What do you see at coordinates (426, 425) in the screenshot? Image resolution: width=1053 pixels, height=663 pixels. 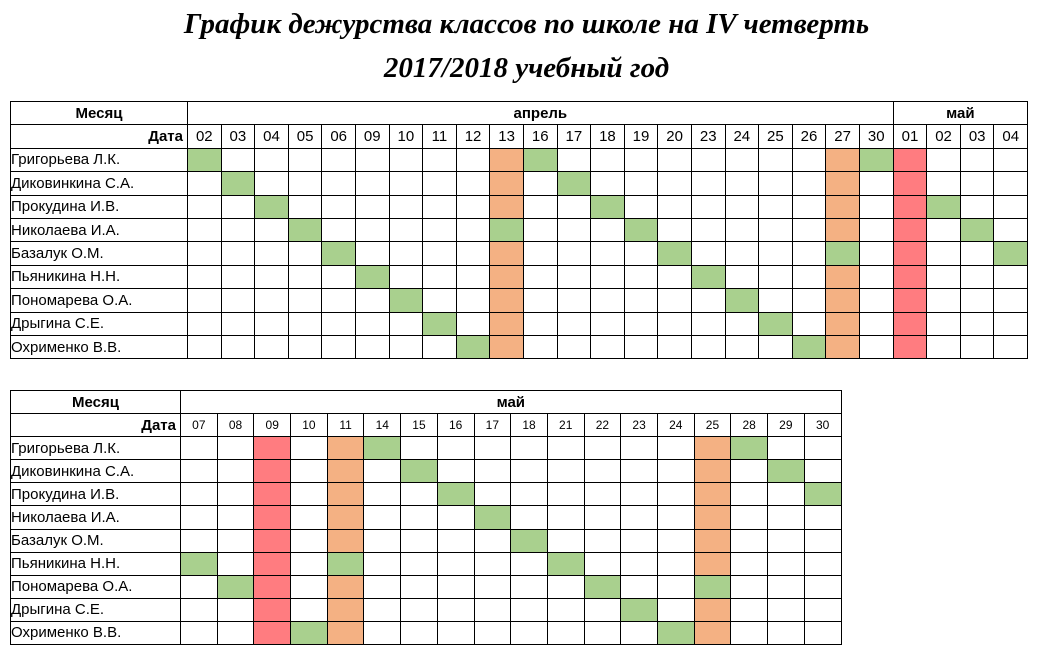 I see `date-header-row: Дата 07 08 09 10 11 14 15 16 17 18 21 22 23 24 25 28 29 30` at bounding box center [426, 425].